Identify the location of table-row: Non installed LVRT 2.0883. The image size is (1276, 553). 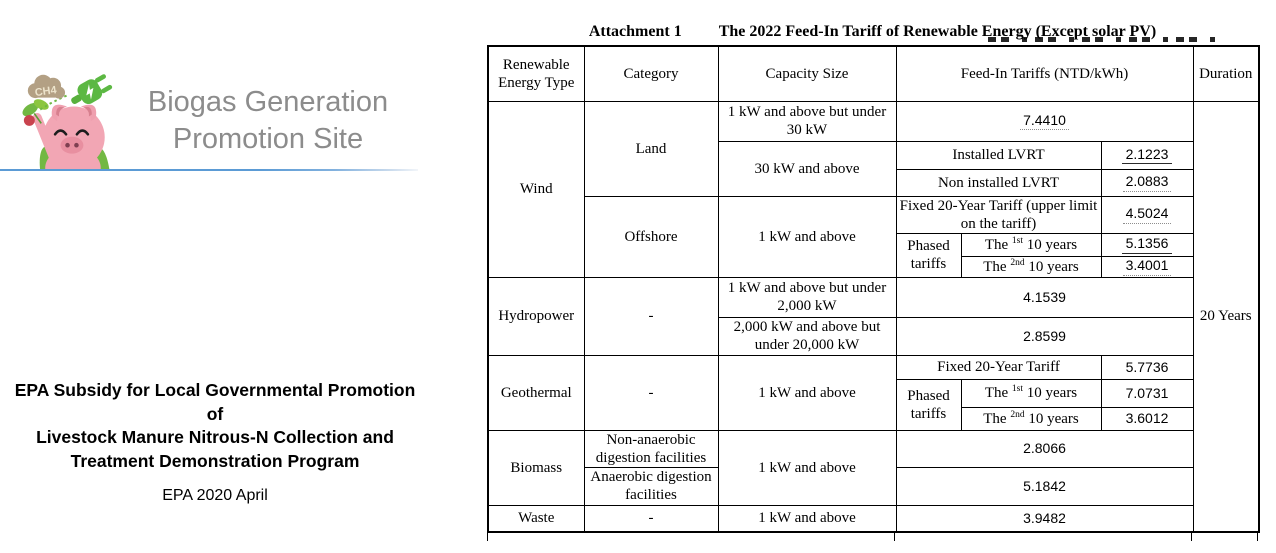
(873, 182).